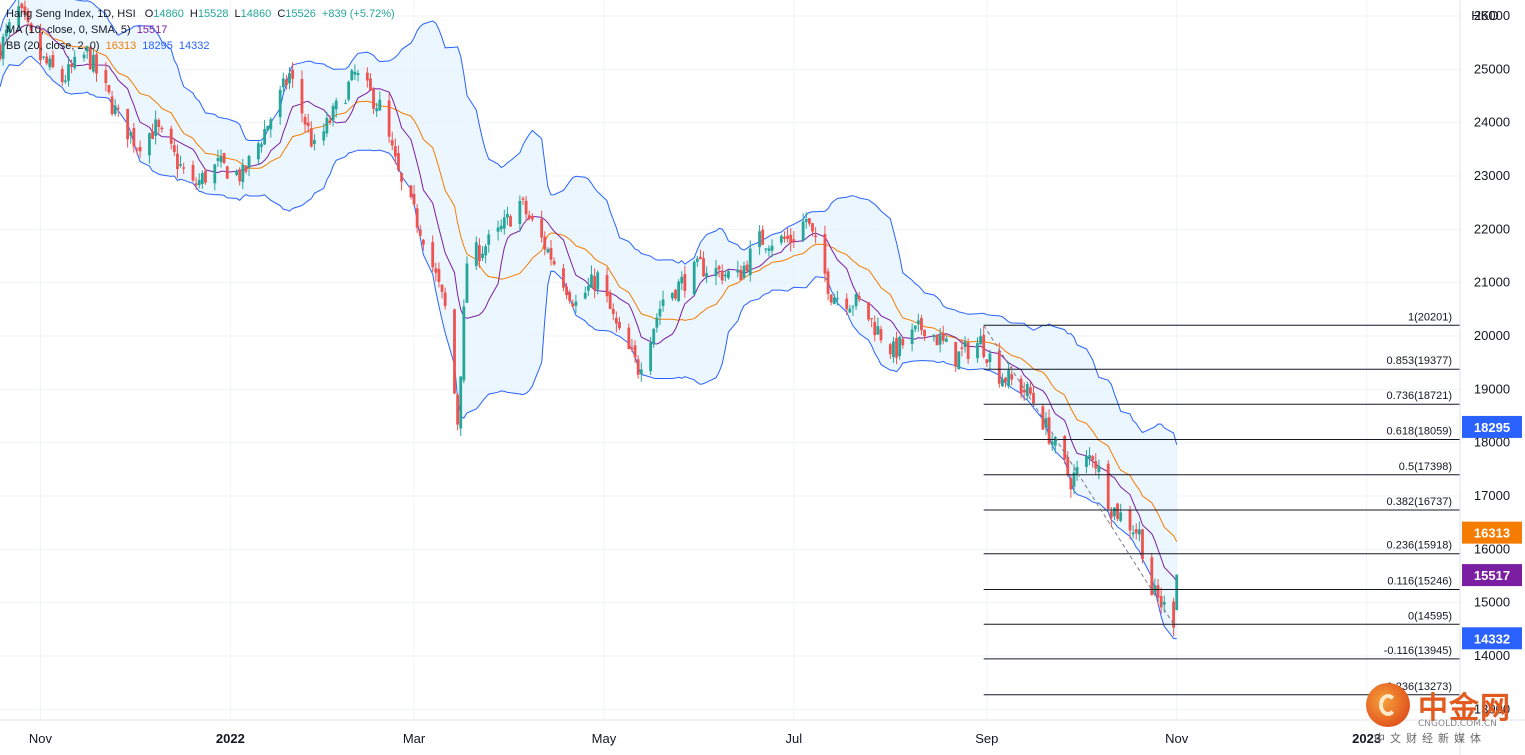 The height and width of the screenshot is (755, 1525). What do you see at coordinates (1079, 475) in the screenshot?
I see `fib-trend-line` at bounding box center [1079, 475].